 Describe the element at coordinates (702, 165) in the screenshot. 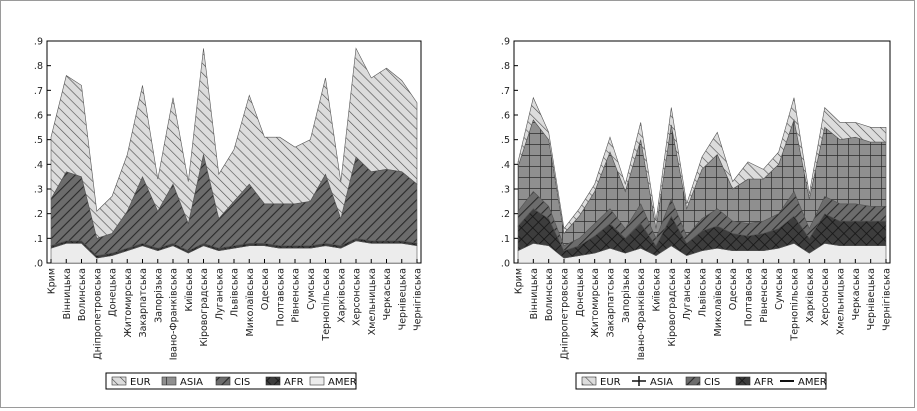

I see `area-eur` at that location.